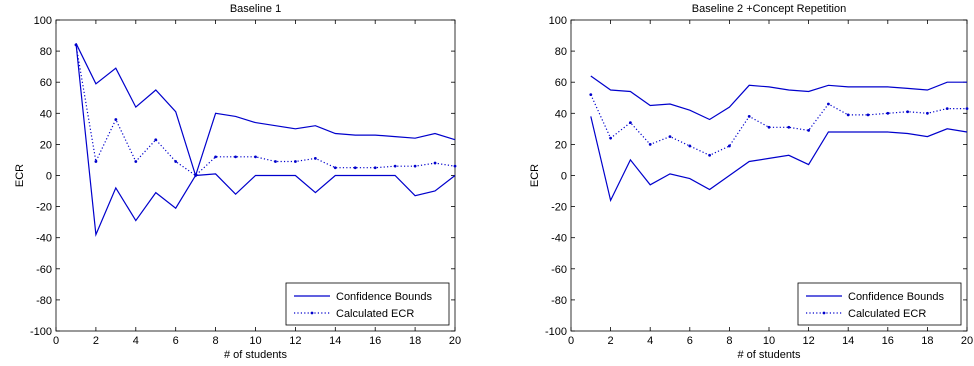 The width and height of the screenshot is (974, 366). I want to click on x-tick-label: 2, so click(96, 341).